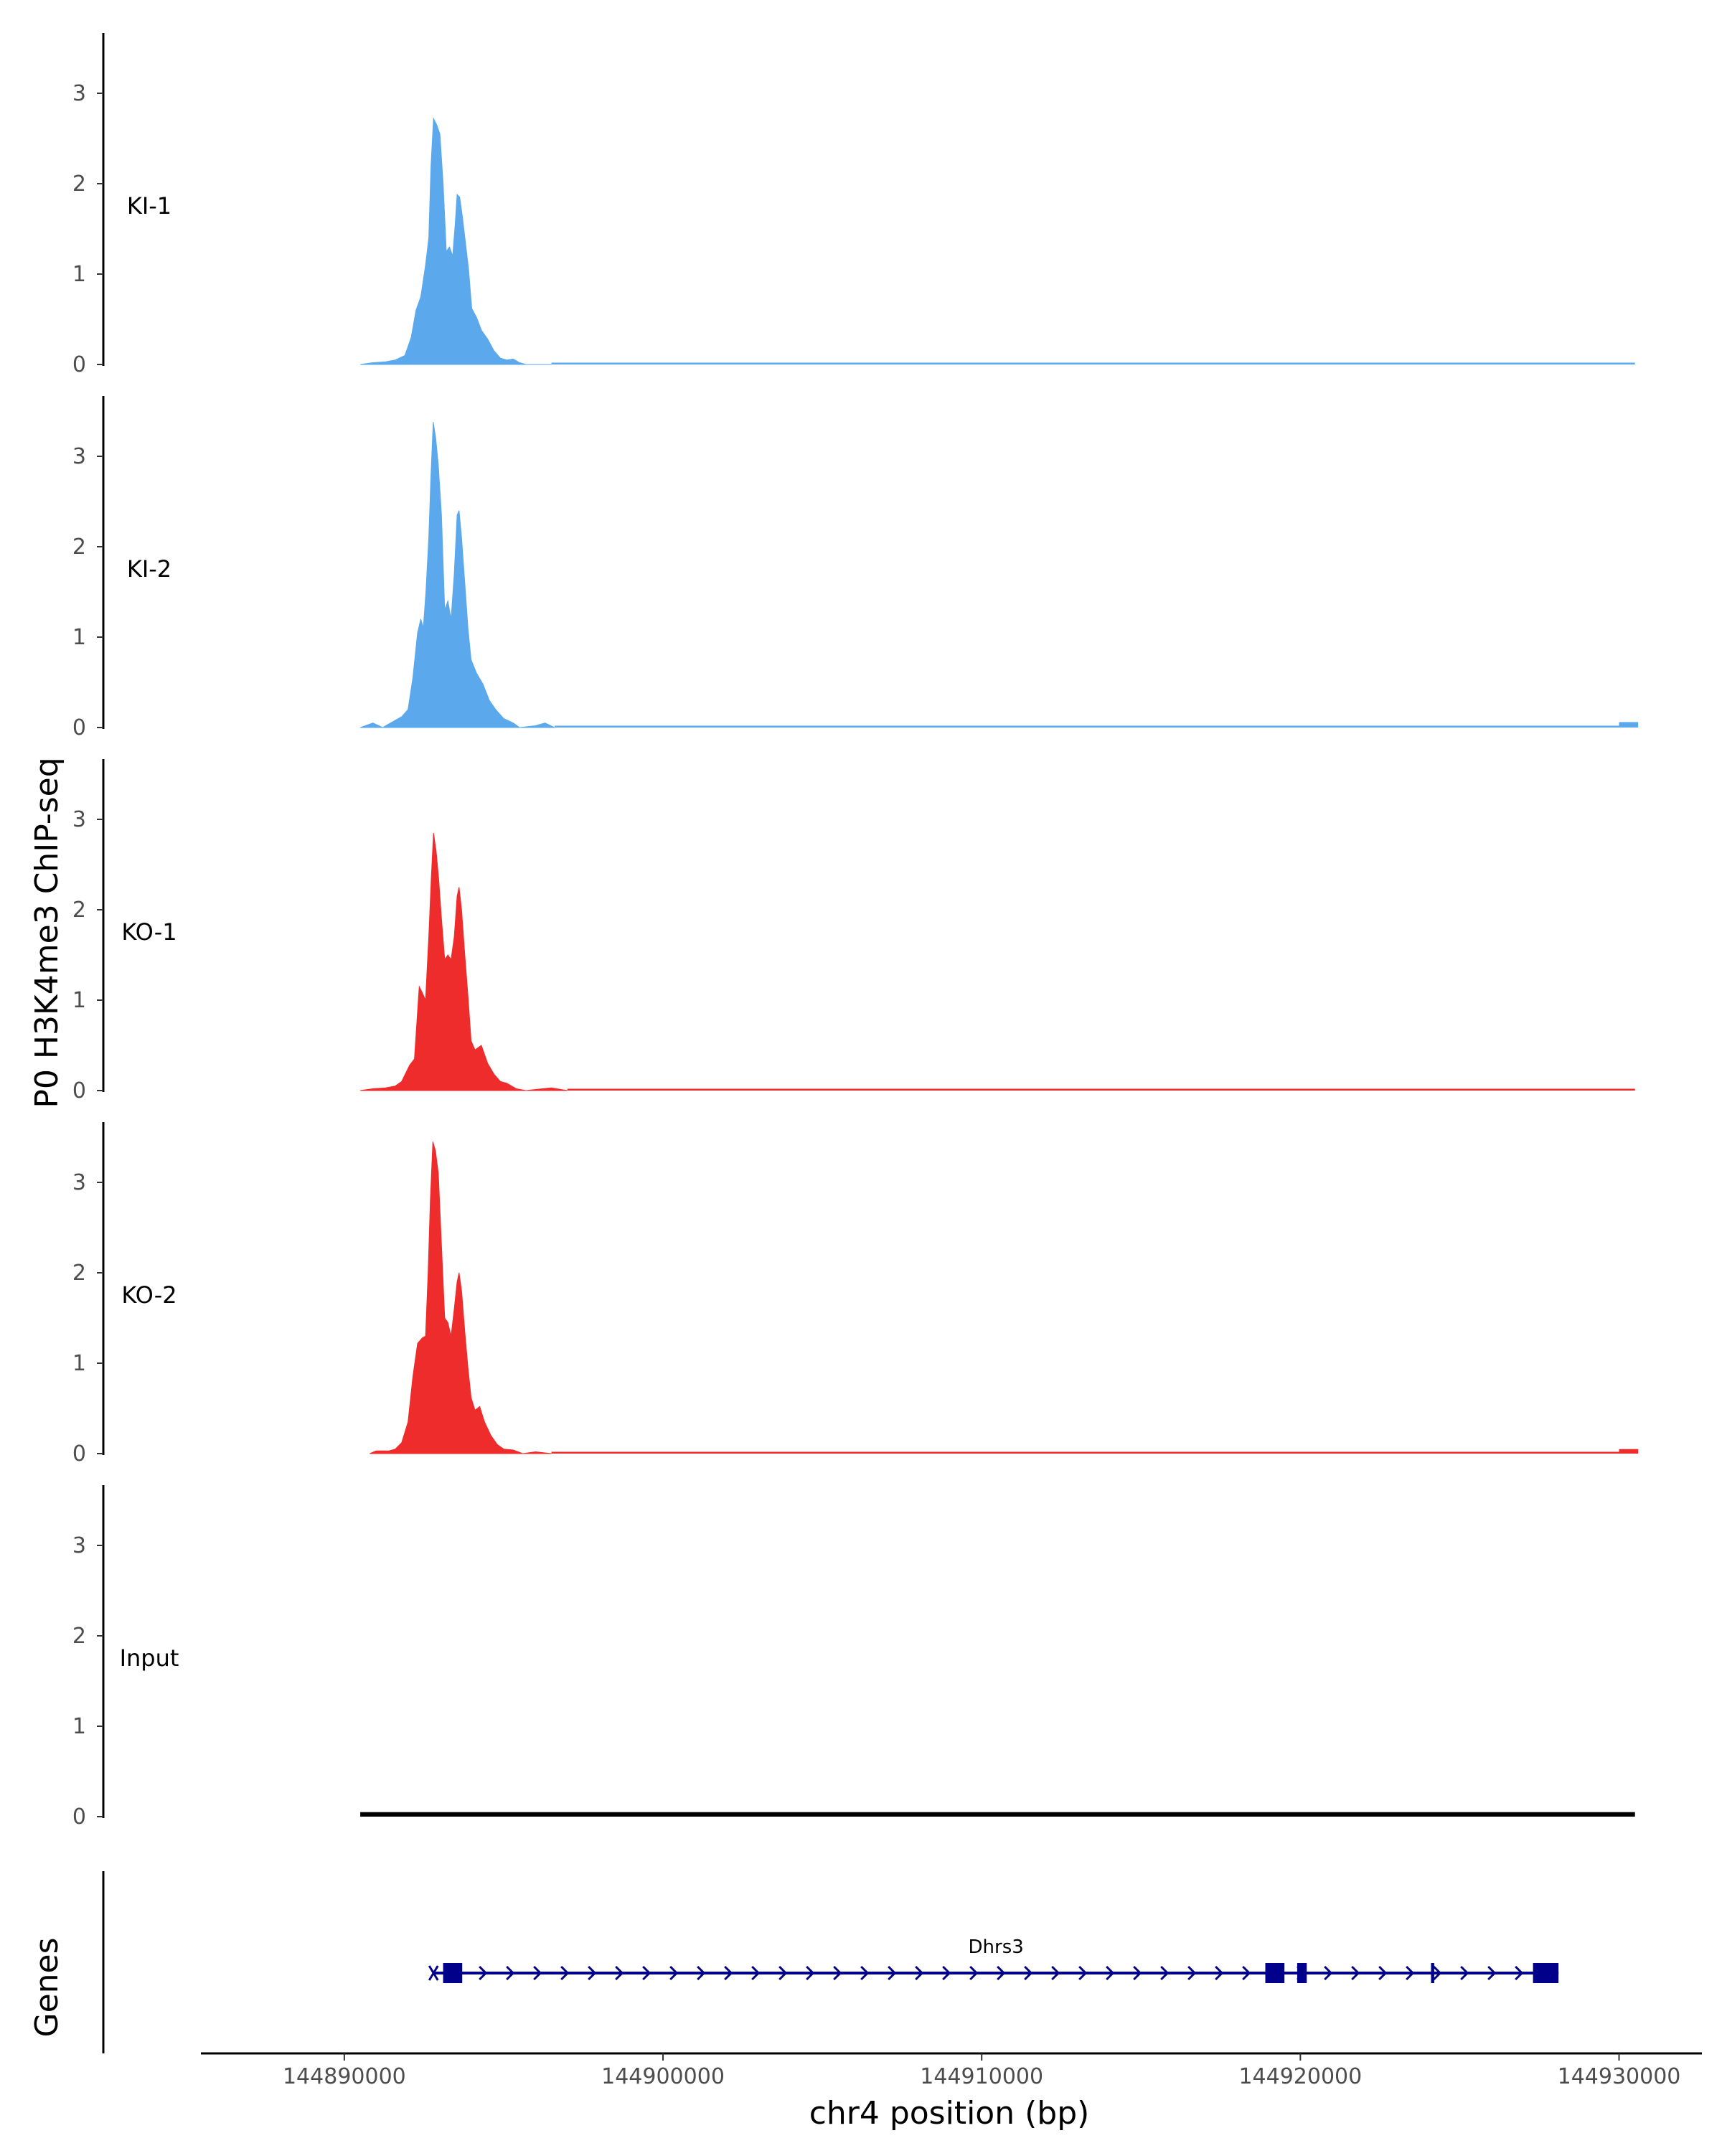  What do you see at coordinates (79, 364) in the screenshot?
I see `y-tick-label-ki-1-0: 0` at bounding box center [79, 364].